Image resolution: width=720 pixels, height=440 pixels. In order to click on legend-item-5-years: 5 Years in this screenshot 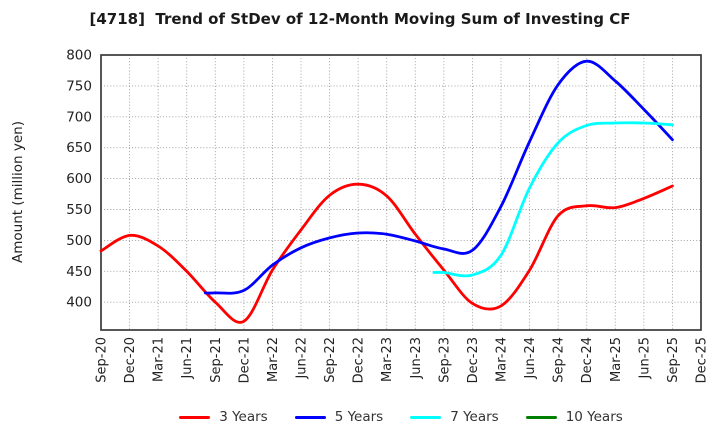, I will do `click(339, 417)`.